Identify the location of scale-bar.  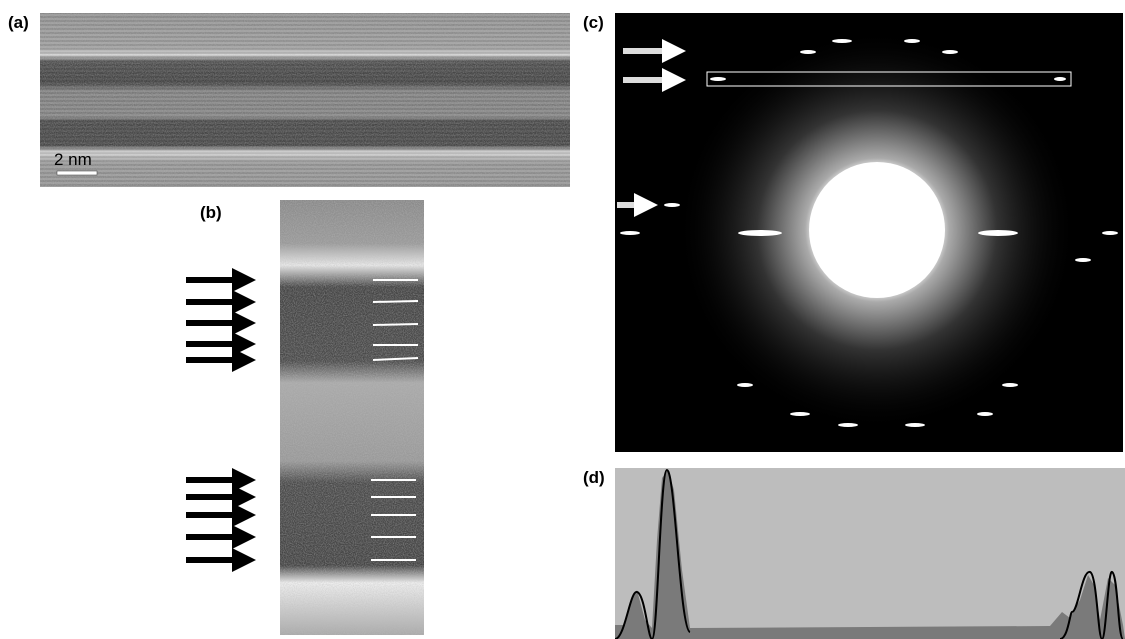
(77, 173).